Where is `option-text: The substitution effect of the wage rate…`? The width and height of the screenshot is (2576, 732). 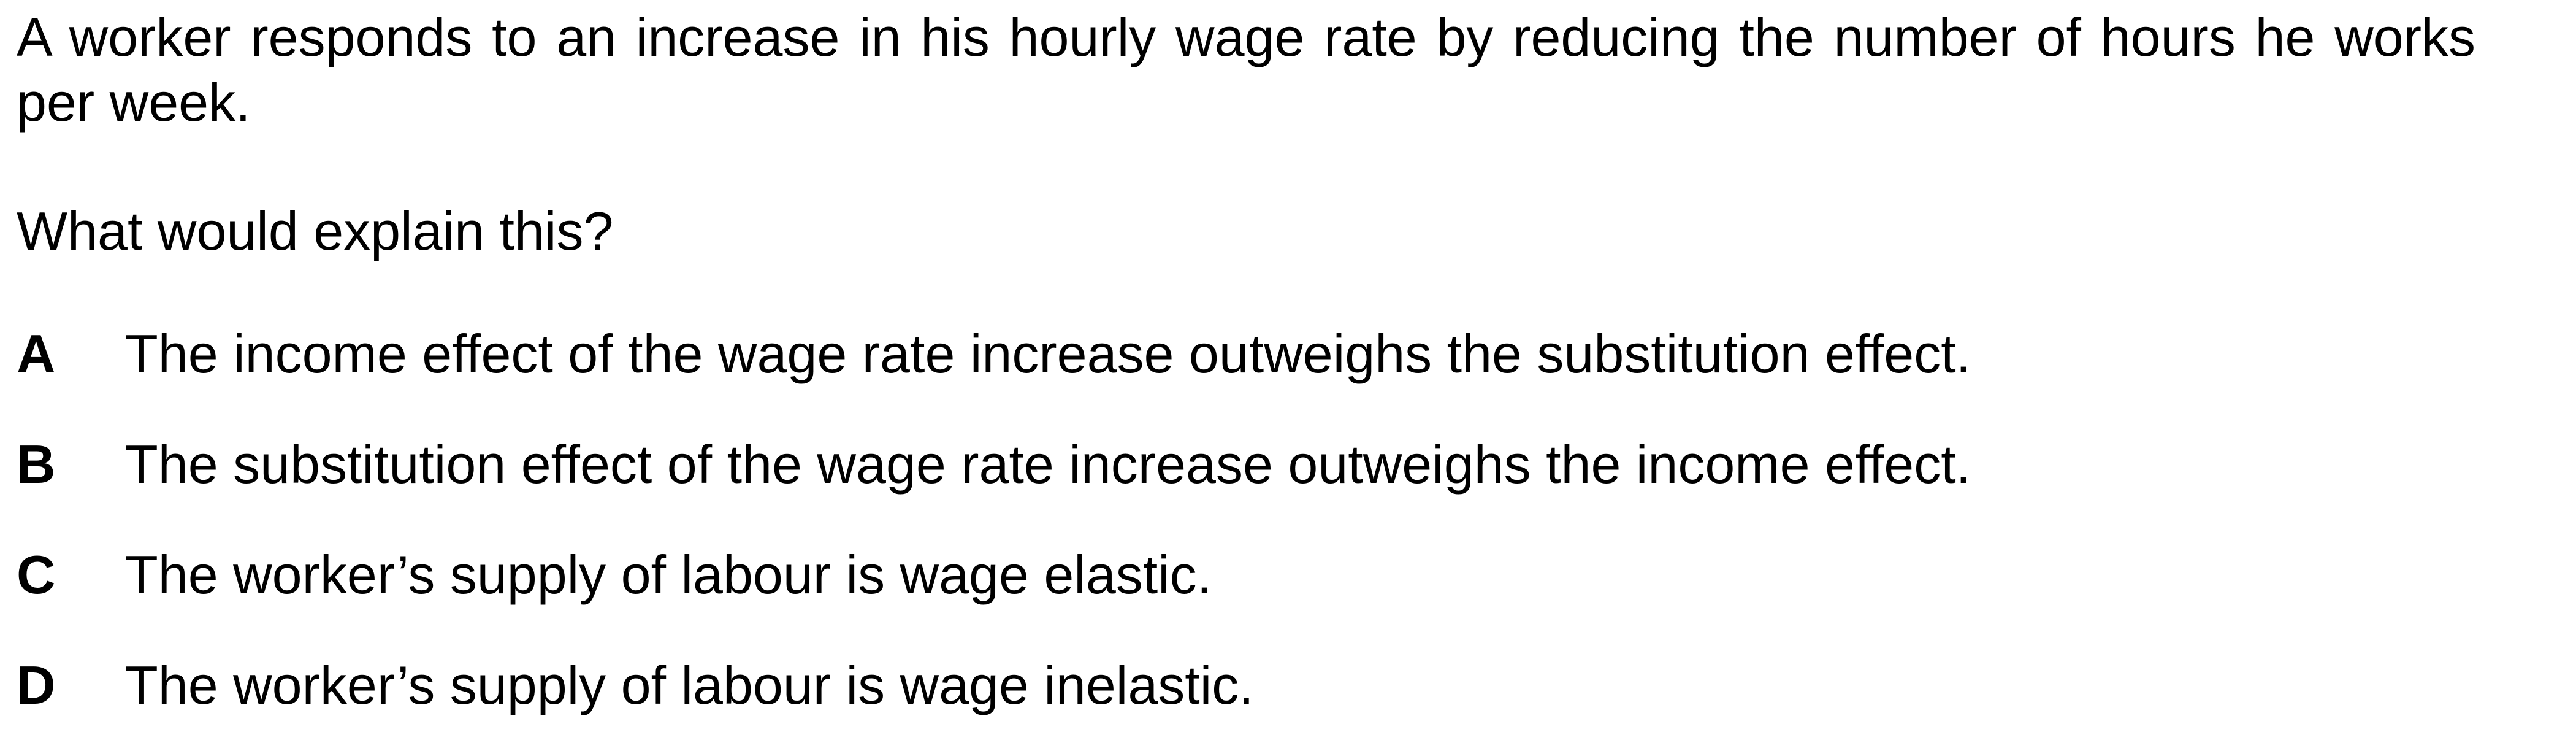 option-text: The substitution effect of the wage rate… is located at coordinates (1048, 465).